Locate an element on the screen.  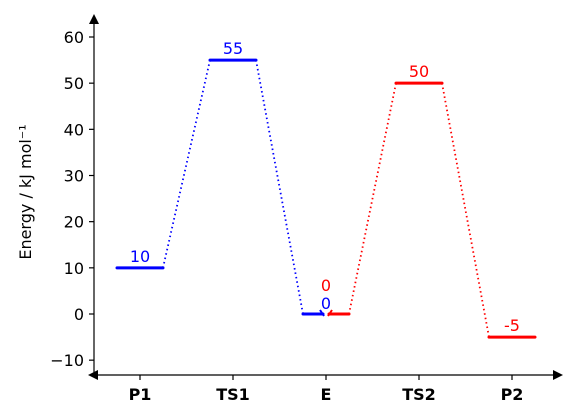
data-label: 55 is located at coordinates (233, 48).